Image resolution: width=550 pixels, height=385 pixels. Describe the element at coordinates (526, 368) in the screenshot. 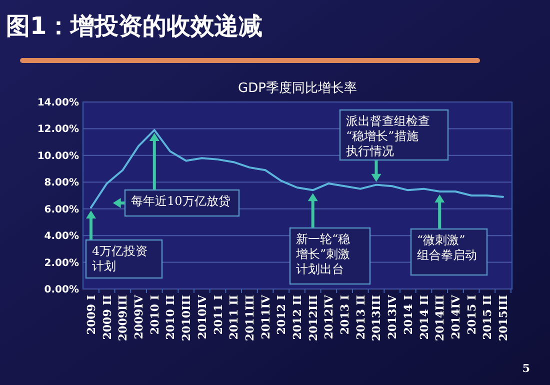

I see `annotation: 5` at that location.